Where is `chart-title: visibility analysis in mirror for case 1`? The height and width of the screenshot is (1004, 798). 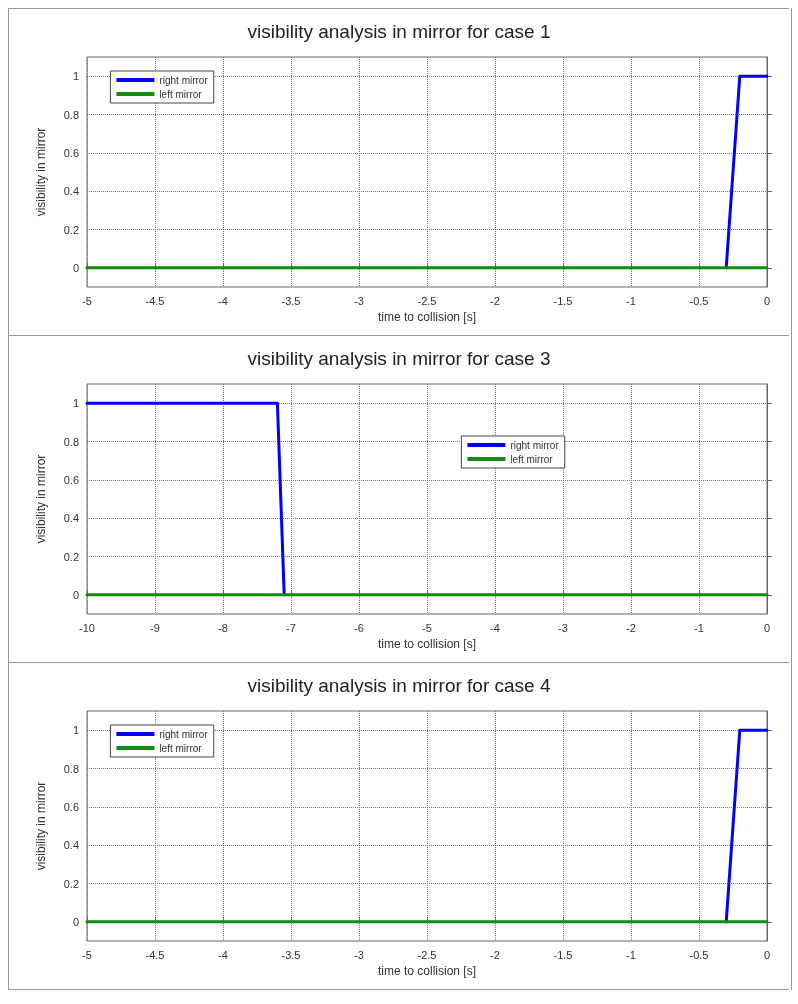 chart-title: visibility analysis in mirror for case 1 is located at coordinates (399, 31).